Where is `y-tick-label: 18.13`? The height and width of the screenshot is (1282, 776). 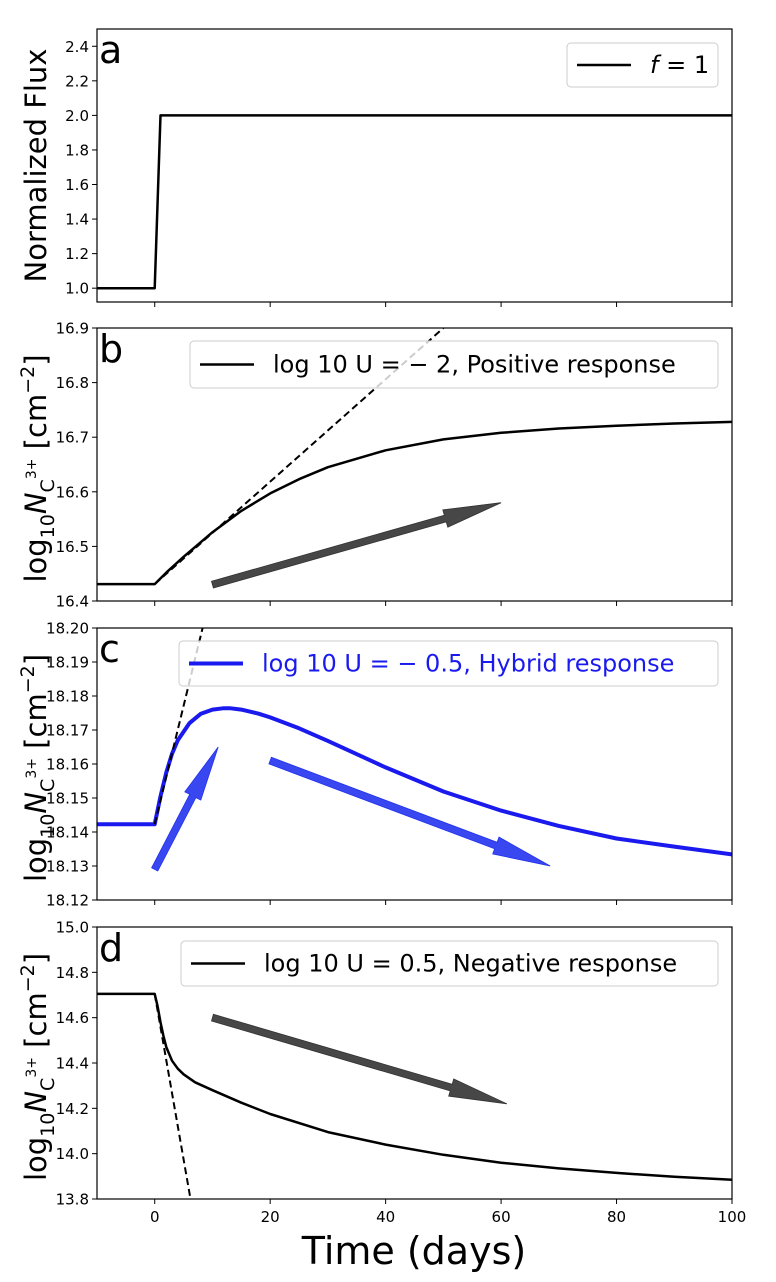
y-tick-label: 18.13 is located at coordinates (67, 867).